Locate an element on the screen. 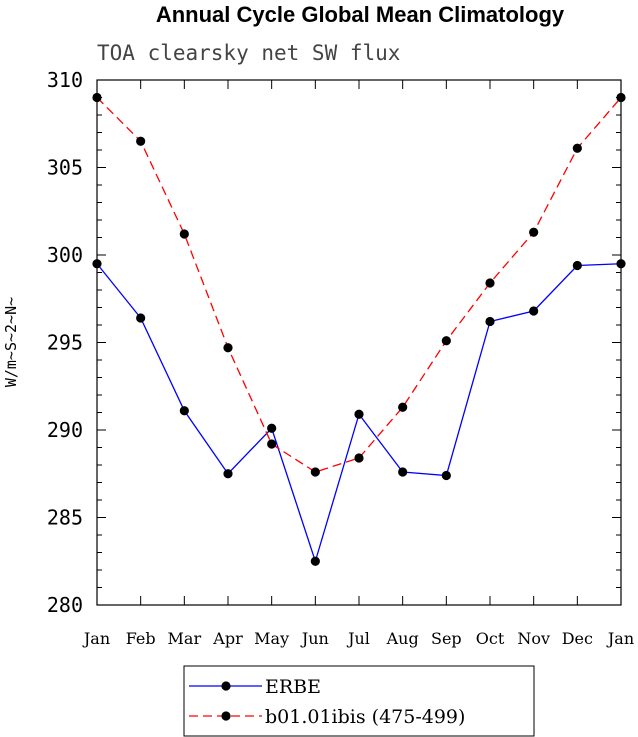 Image resolution: width=638 pixels, height=737 pixels. x-tick-label: Dec is located at coordinates (577, 638).